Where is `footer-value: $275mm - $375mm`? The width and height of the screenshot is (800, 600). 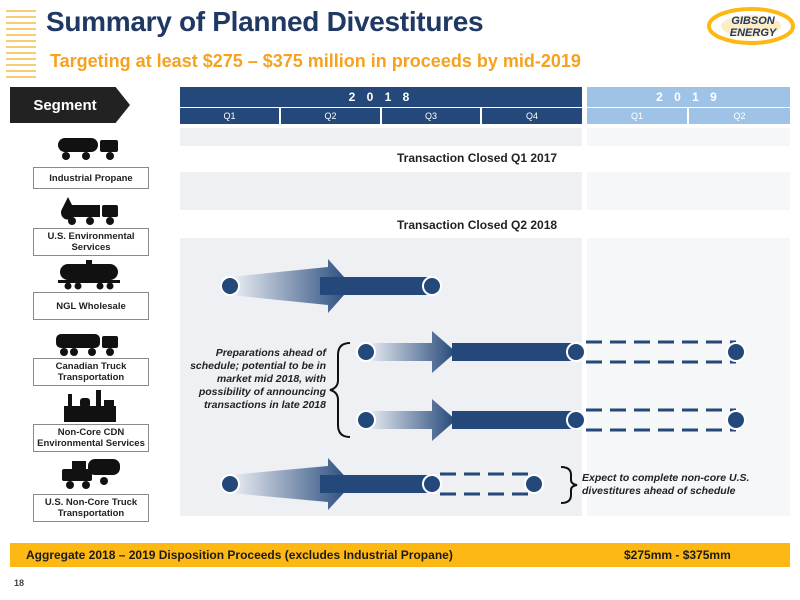 footer-value: $275mm - $375mm is located at coordinates (677, 555).